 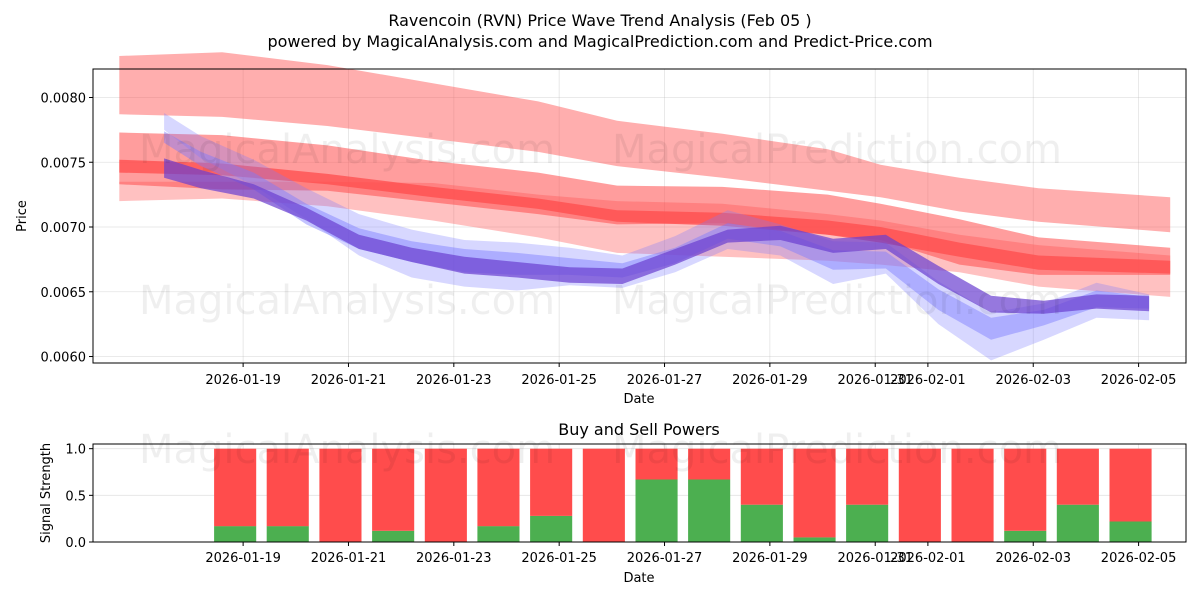 I want to click on signal-x-tick-label: 2026-01-25, so click(x=559, y=558).